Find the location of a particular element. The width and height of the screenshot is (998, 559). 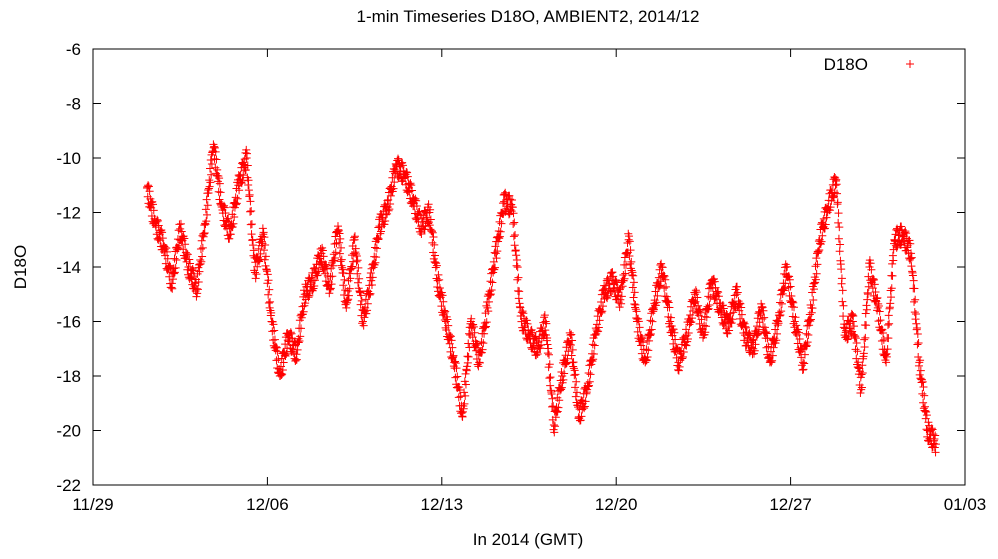

x-tick-label: 12/27 is located at coordinates (790, 504).